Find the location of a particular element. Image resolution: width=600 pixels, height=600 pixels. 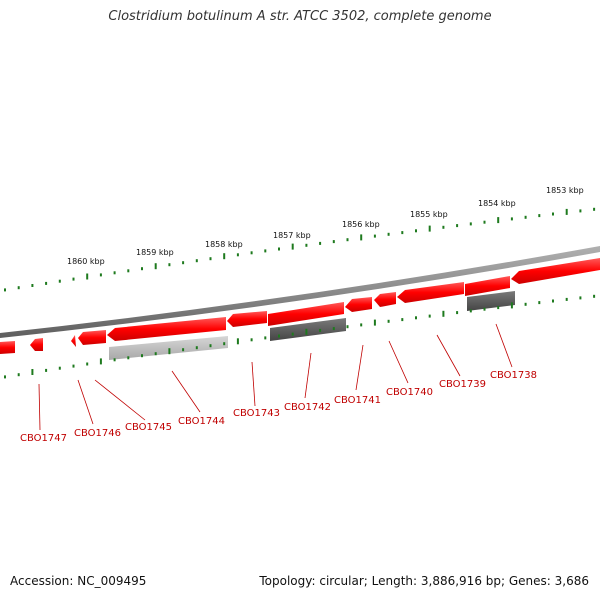

gene-label: CBO1743 is located at coordinates (256, 413).